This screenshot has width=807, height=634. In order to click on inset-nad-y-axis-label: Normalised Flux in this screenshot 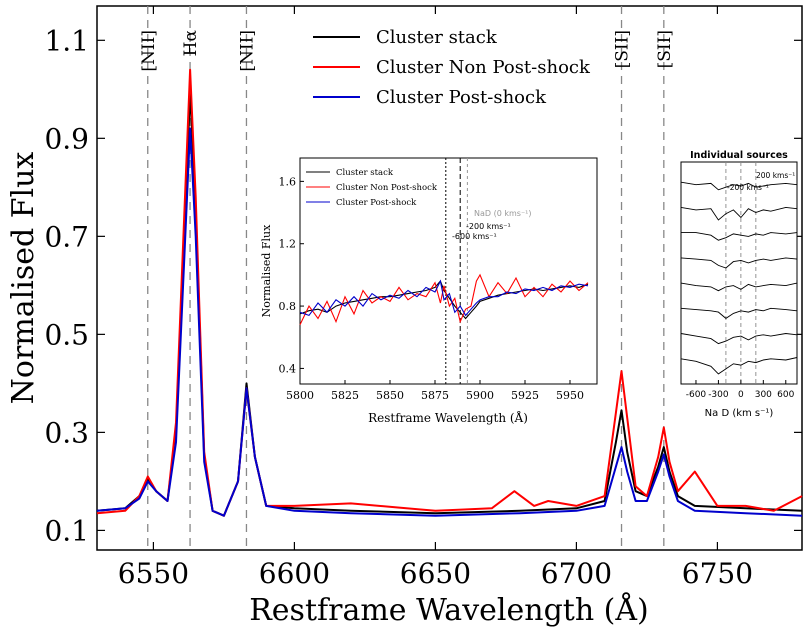, I will do `click(266, 270)`.